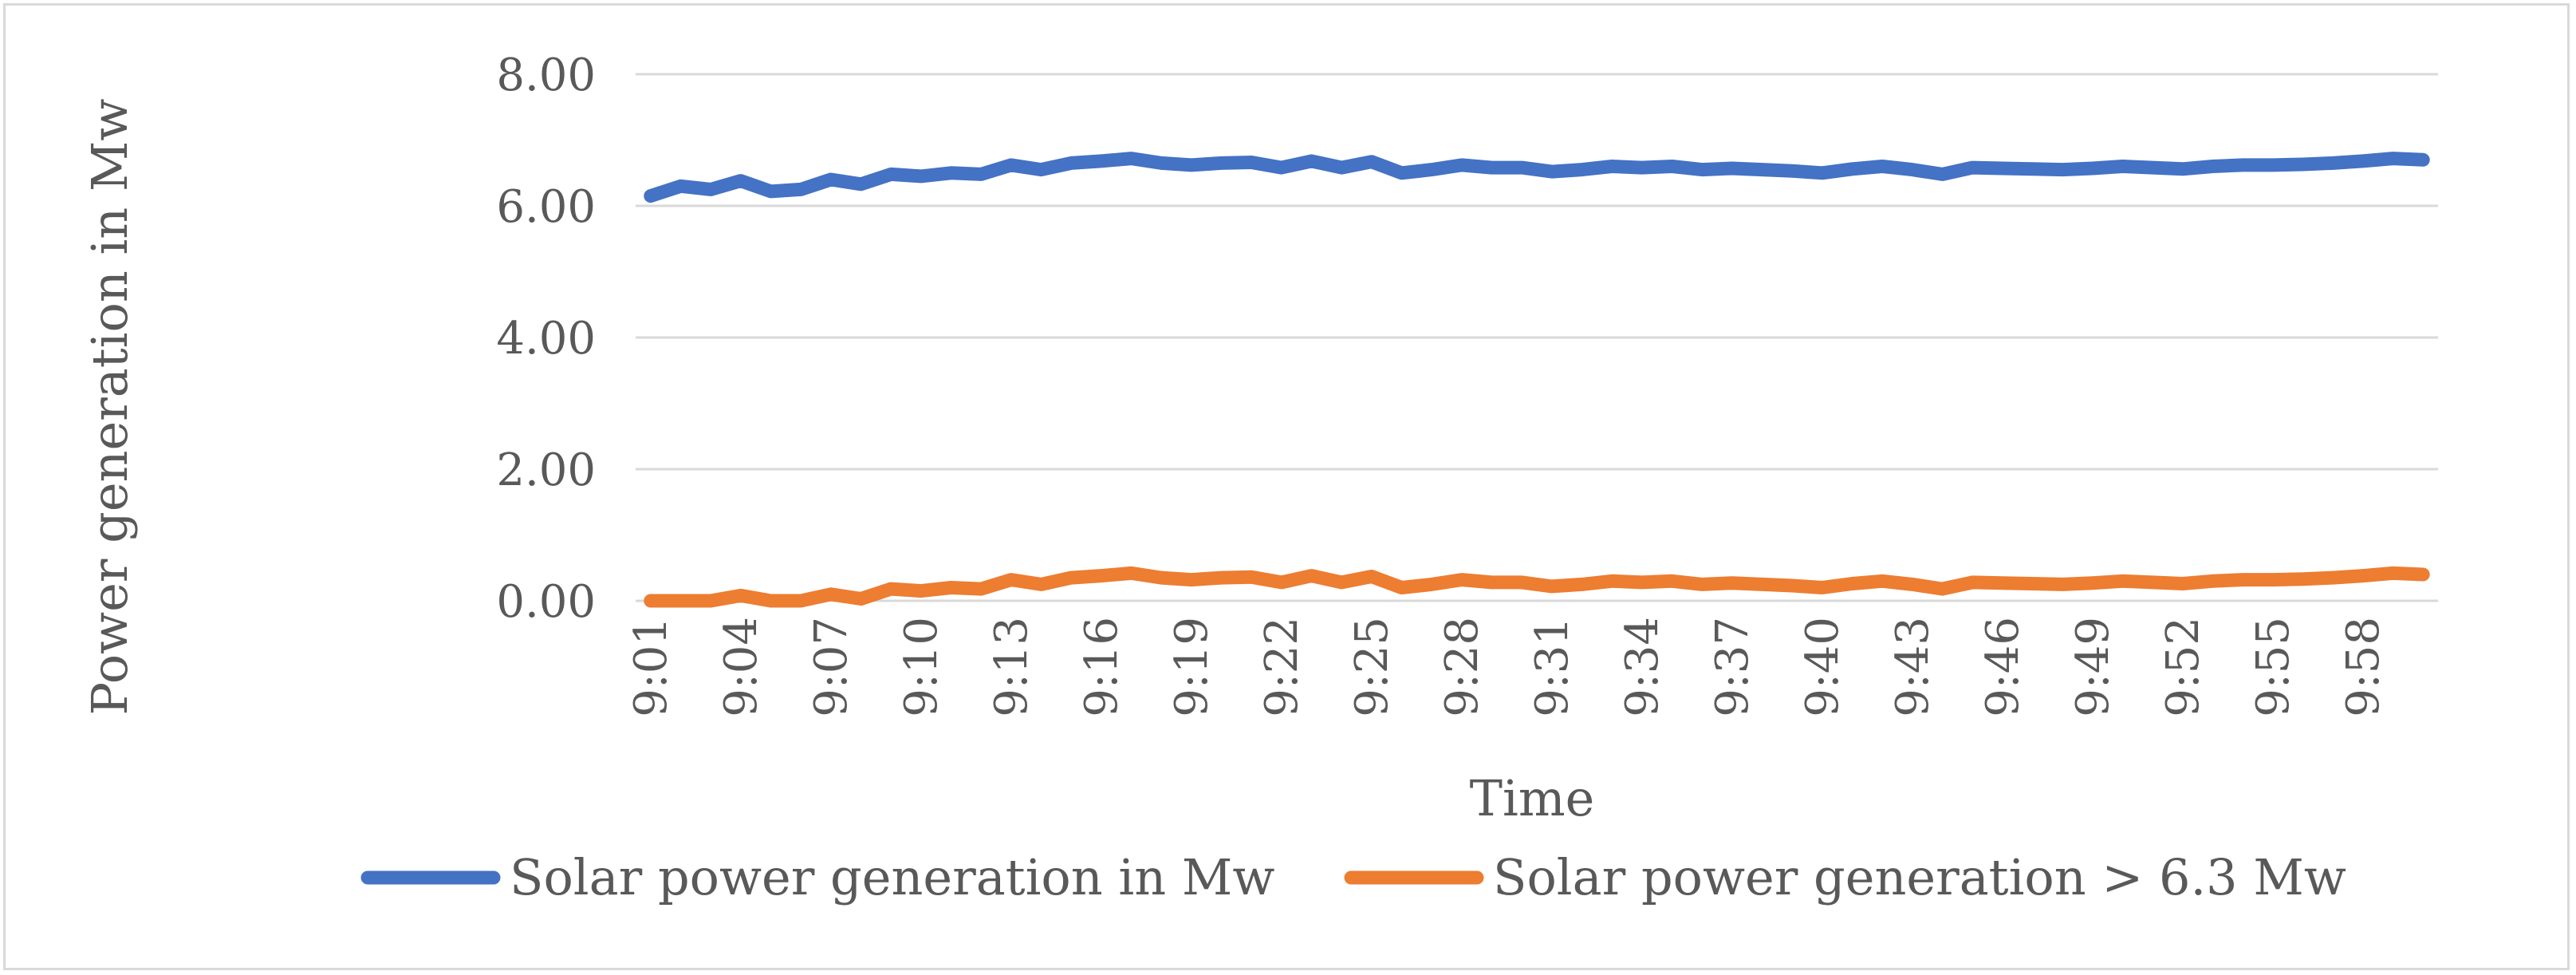 This screenshot has width=2576, height=975. What do you see at coordinates (1913, 667) in the screenshot?
I see `x-tick-label: 9:43` at bounding box center [1913, 667].